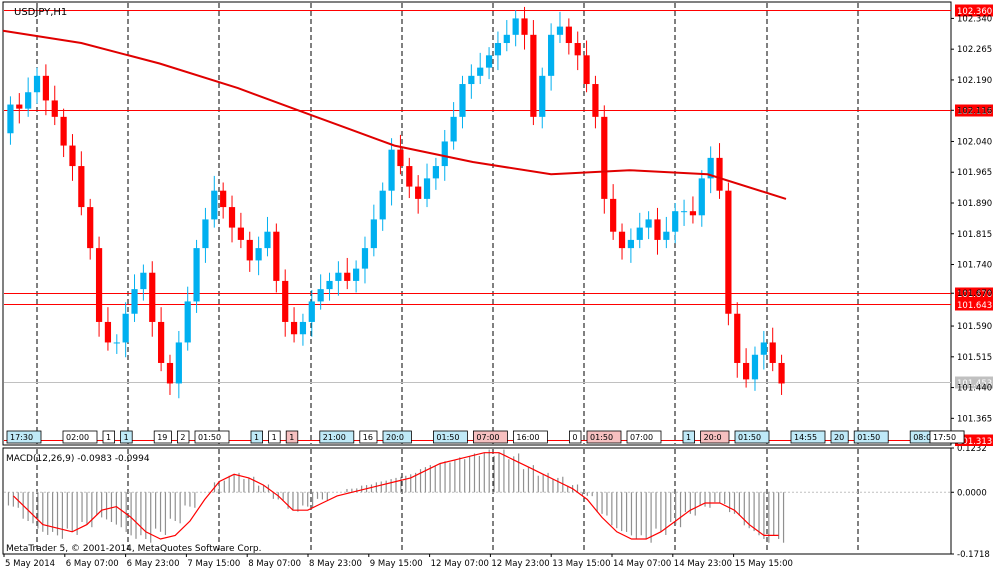  Describe the element at coordinates (944, 437) in the screenshot. I see `event-label: 17:50` at that location.